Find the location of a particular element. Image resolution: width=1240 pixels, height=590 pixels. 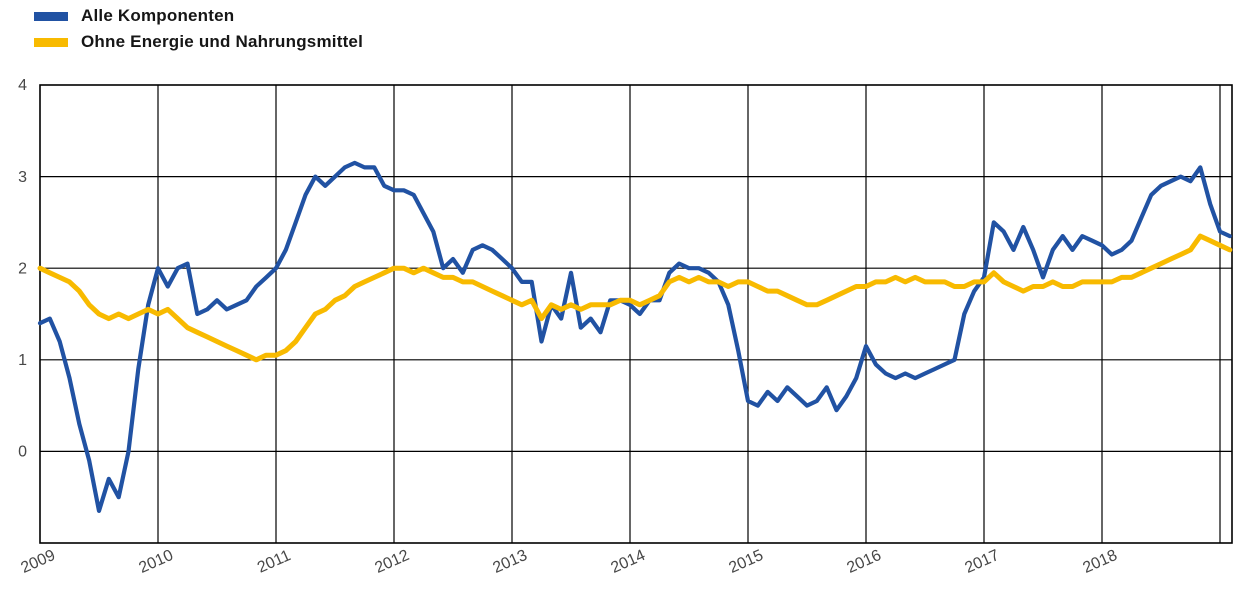

legend-label-core: Ohne Energie und Nahrungsmittel is located at coordinates (222, 41).